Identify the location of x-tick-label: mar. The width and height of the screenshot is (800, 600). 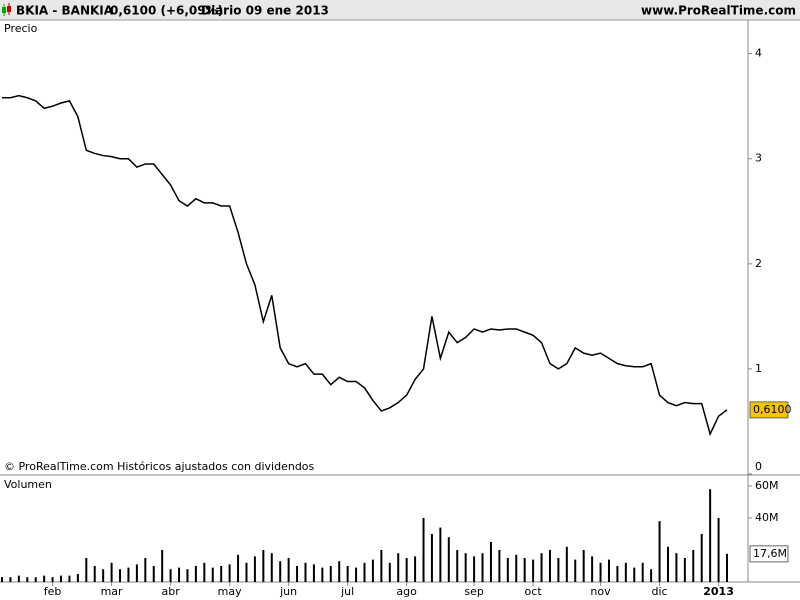
(112, 591).